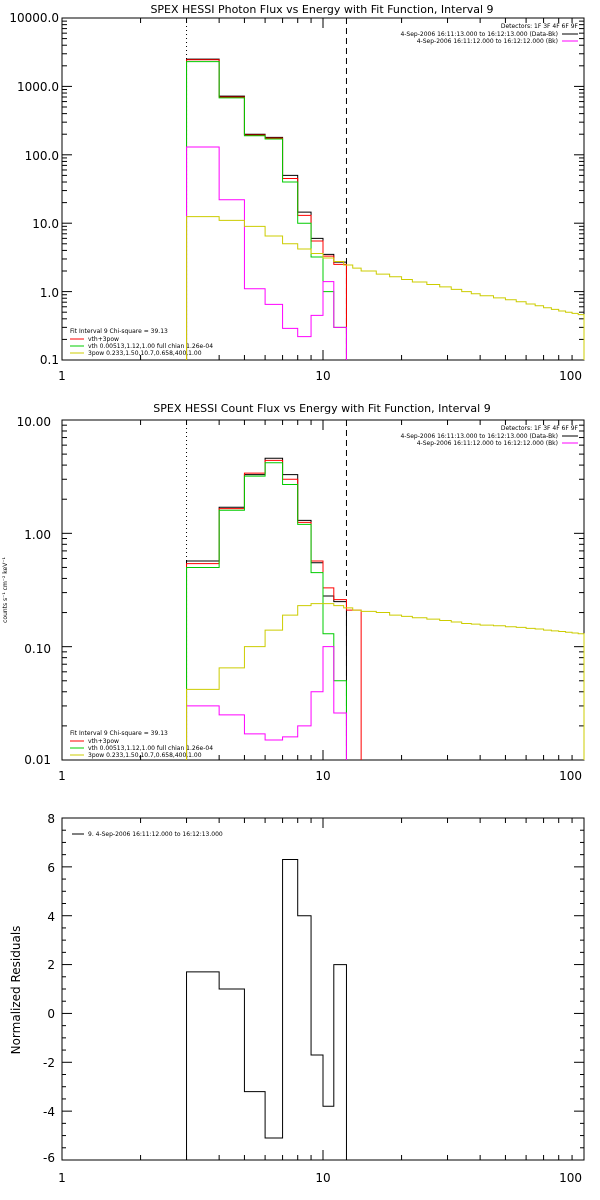 The width and height of the screenshot is (600, 1200). Describe the element at coordinates (49, 360) in the screenshot. I see `photon-y-tick-label: 0.1` at that location.